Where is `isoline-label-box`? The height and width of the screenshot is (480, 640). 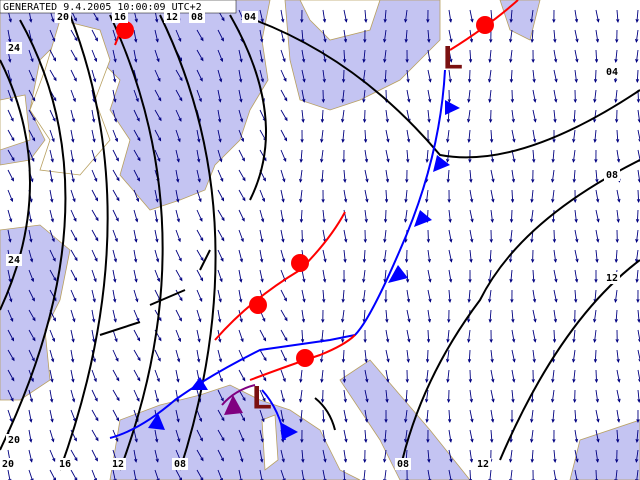 isoline-label-box is located at coordinates (65, 464).